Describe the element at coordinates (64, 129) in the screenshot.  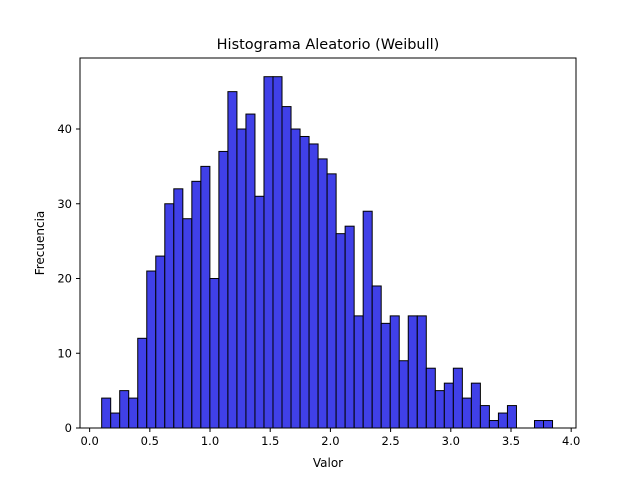
I see `y-tick-label: 40` at that location.